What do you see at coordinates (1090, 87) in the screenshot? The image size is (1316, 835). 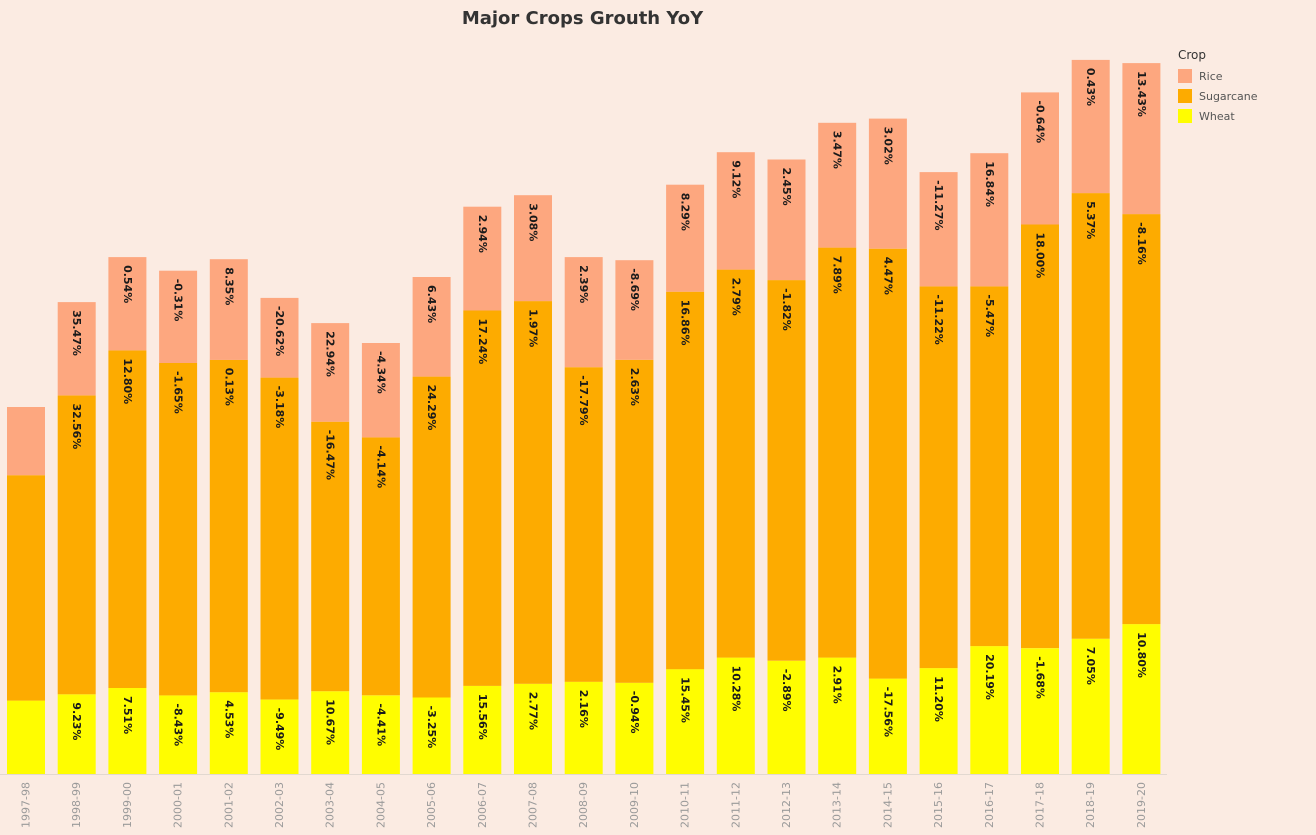 I see `data-label-rice-2018-19: 0.43%` at bounding box center [1090, 87].